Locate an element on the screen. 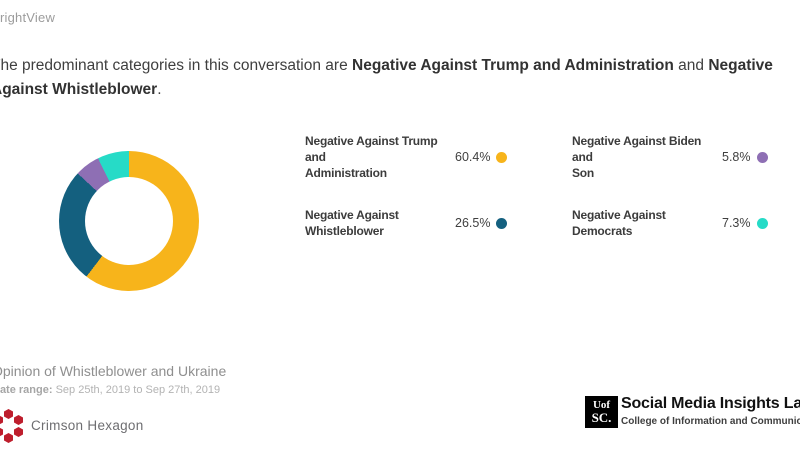 The width and height of the screenshot is (800, 450). crimson-hexagon-wordmark: Crimson Hexagon is located at coordinates (87, 425).